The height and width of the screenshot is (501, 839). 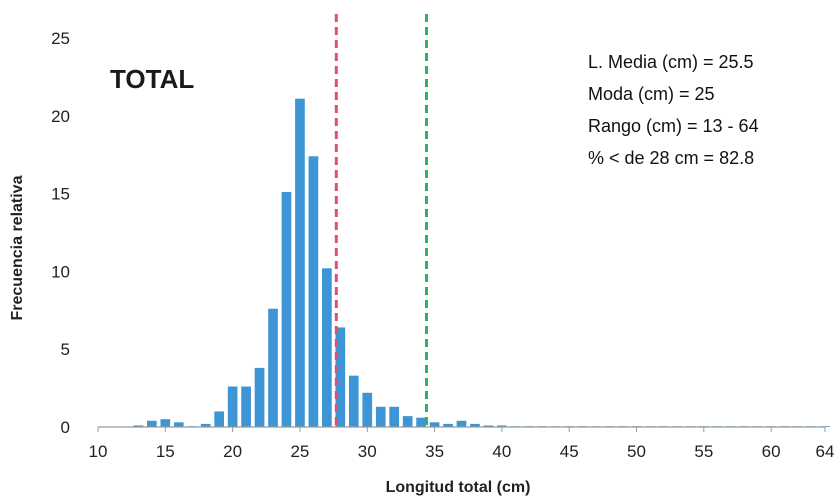 I want to click on x-tick-label: 35, so click(x=434, y=451).